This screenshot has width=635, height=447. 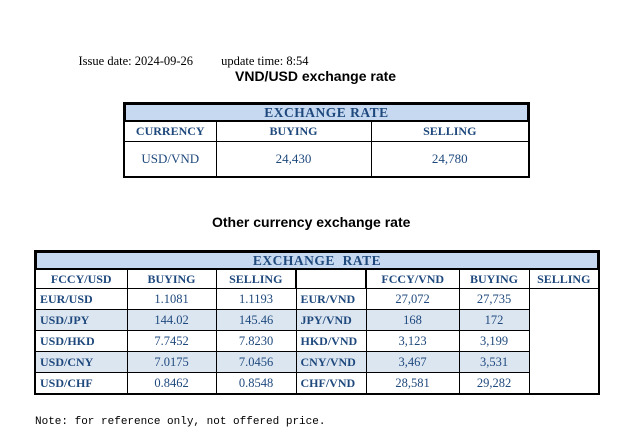 I want to click on rate-value-cell: 24,780, so click(x=450, y=159).